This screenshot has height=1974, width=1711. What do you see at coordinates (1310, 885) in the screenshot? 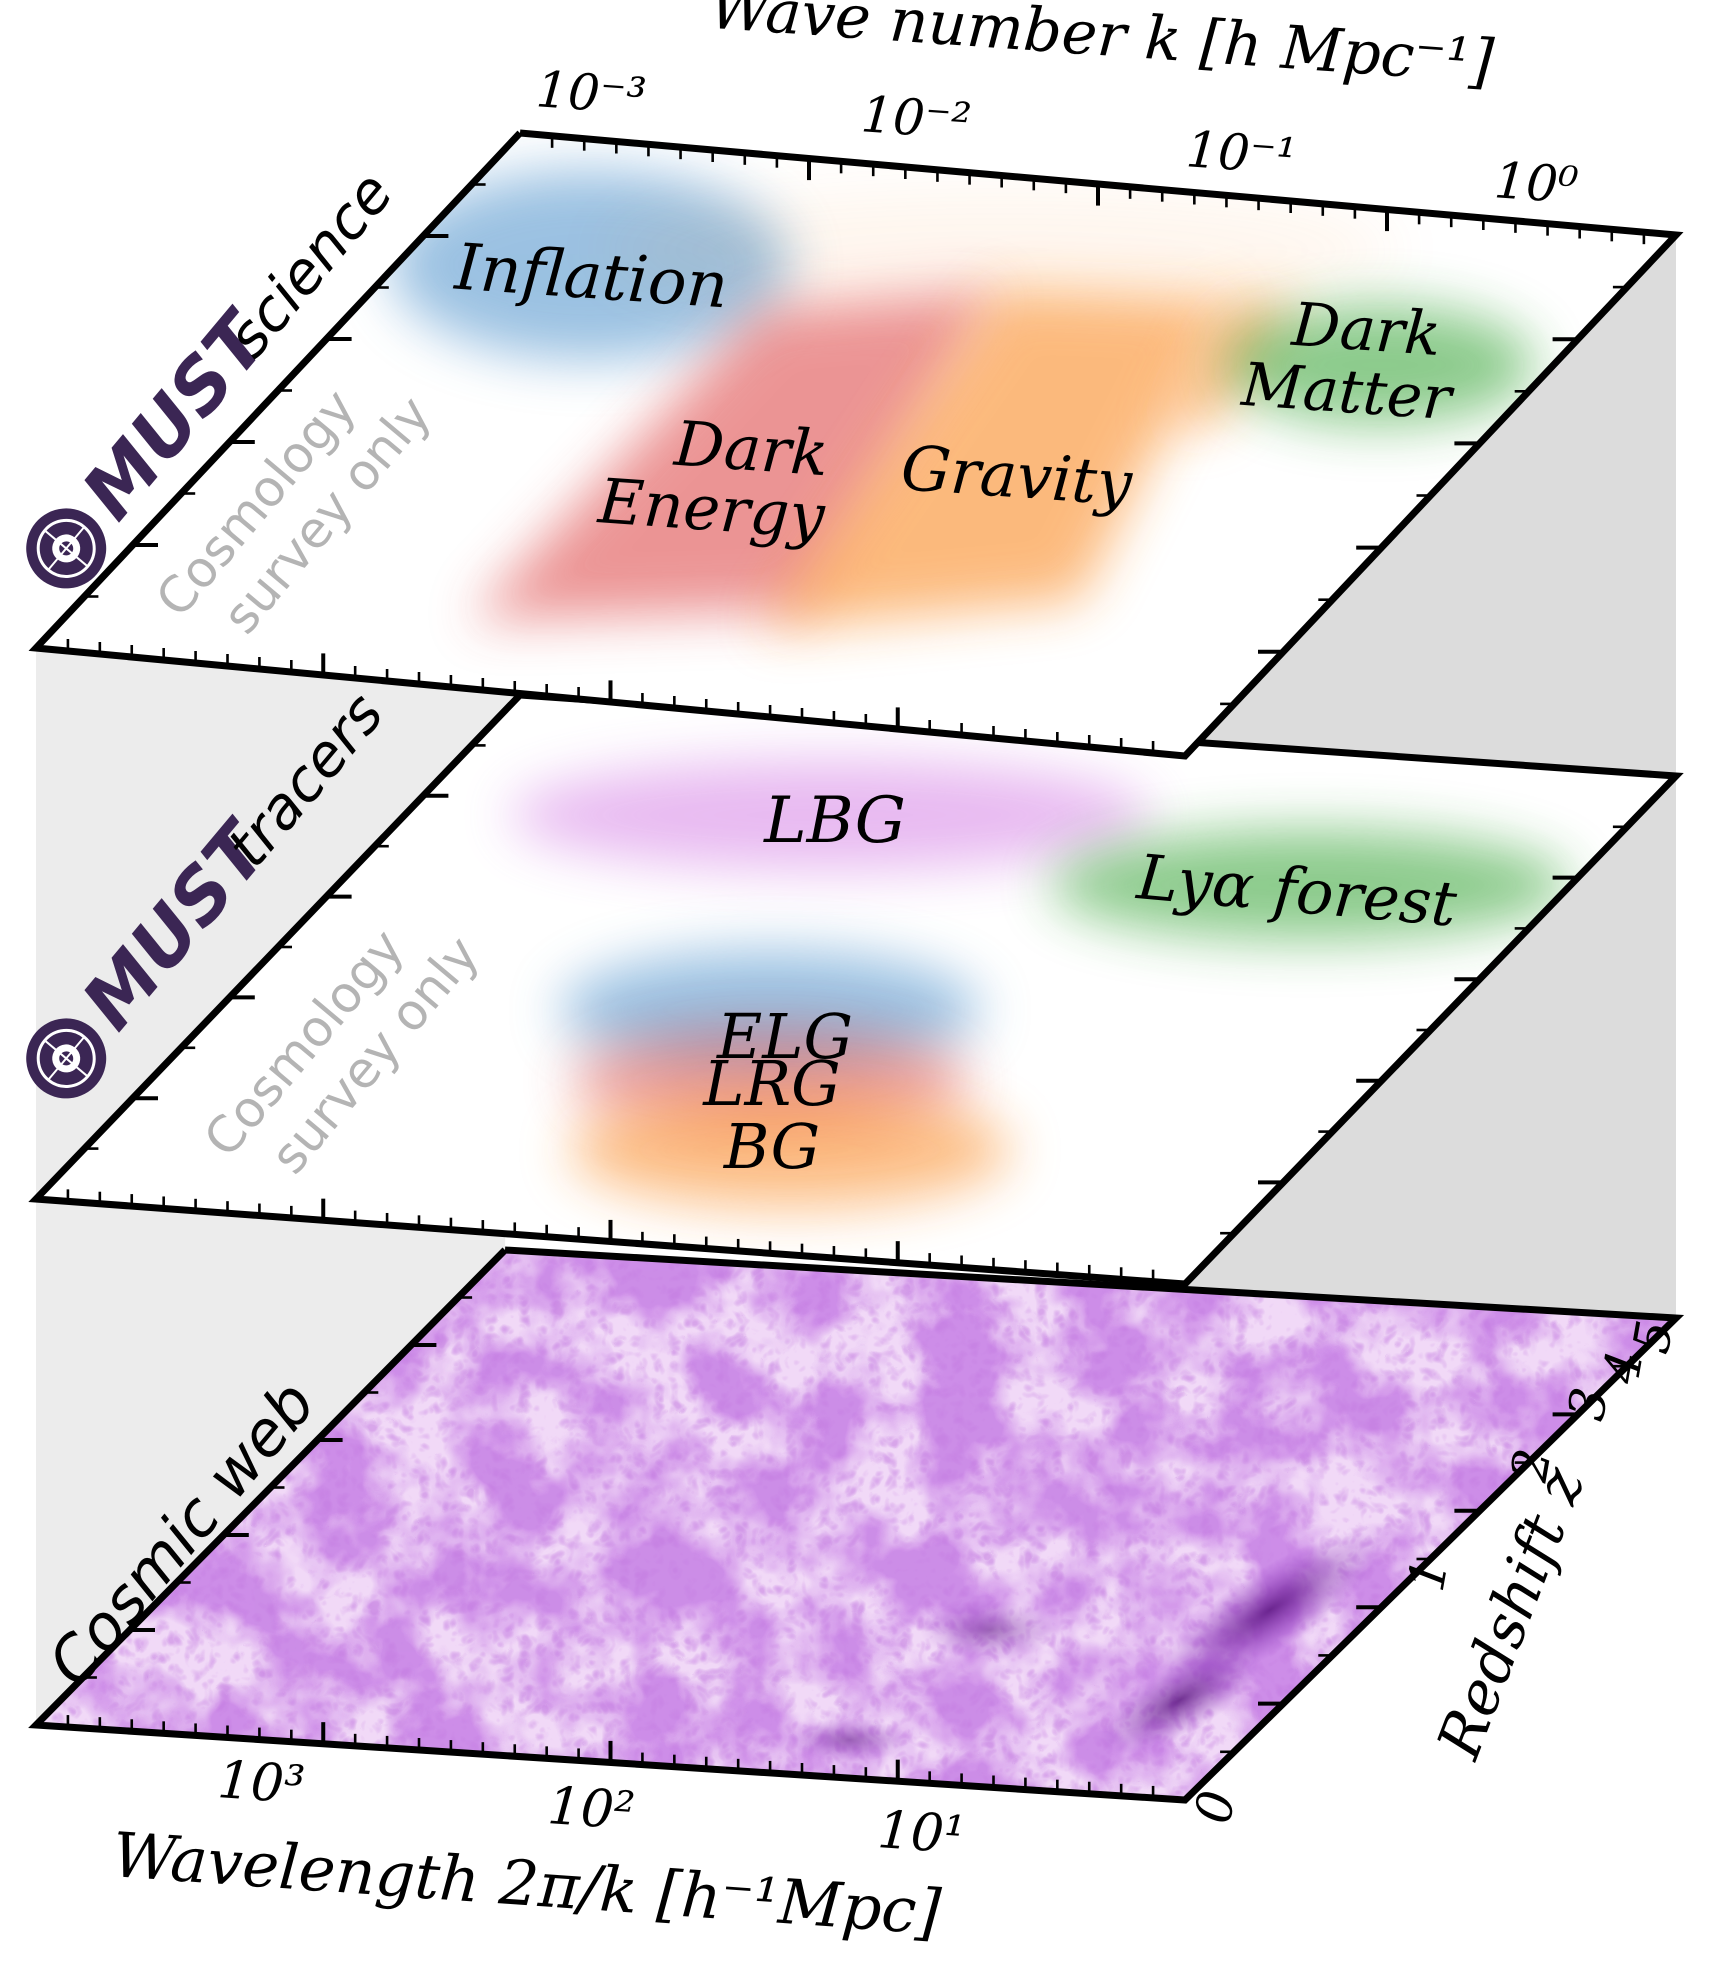
I see `lya-region` at bounding box center [1310, 885].